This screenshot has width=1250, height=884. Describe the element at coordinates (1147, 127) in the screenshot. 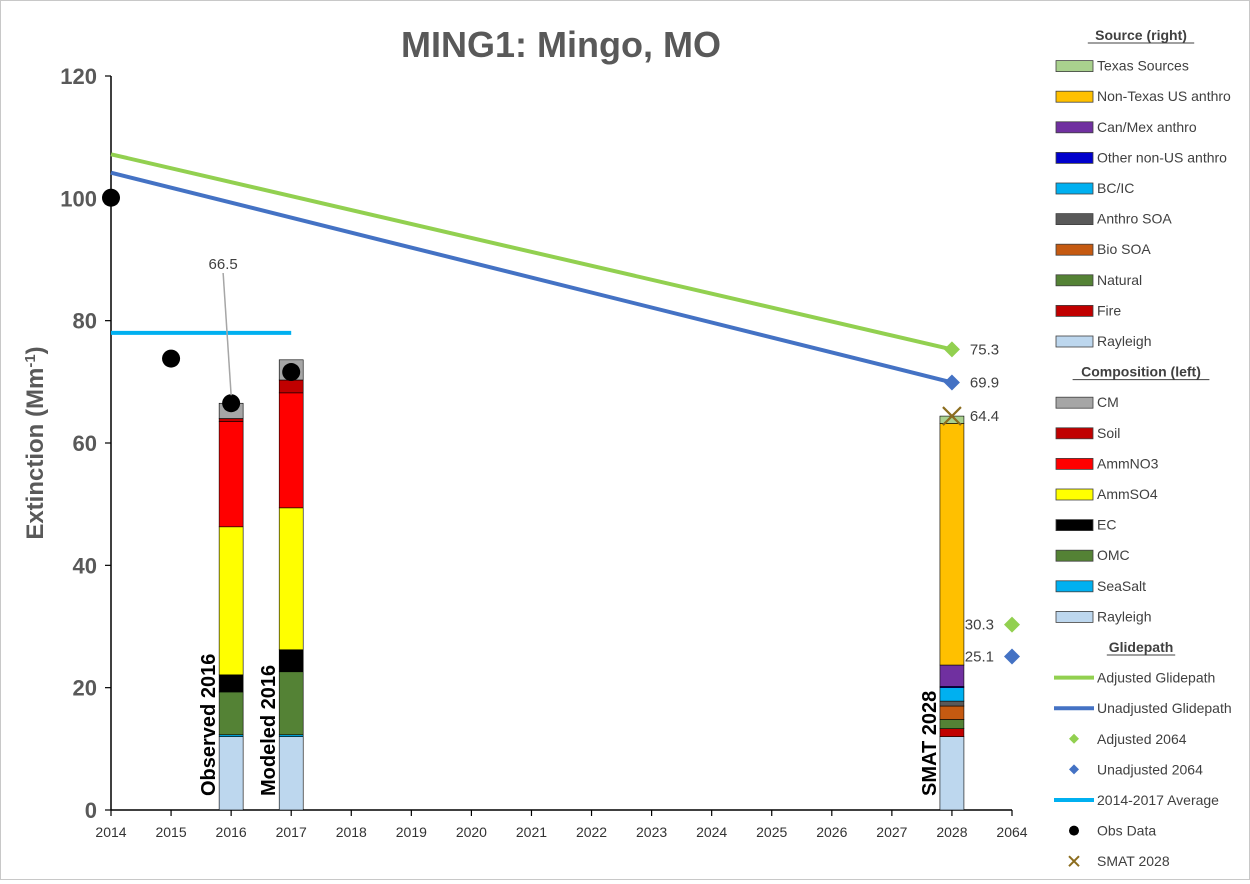

I see `legend-item-label: Can/Mex anthro` at that location.